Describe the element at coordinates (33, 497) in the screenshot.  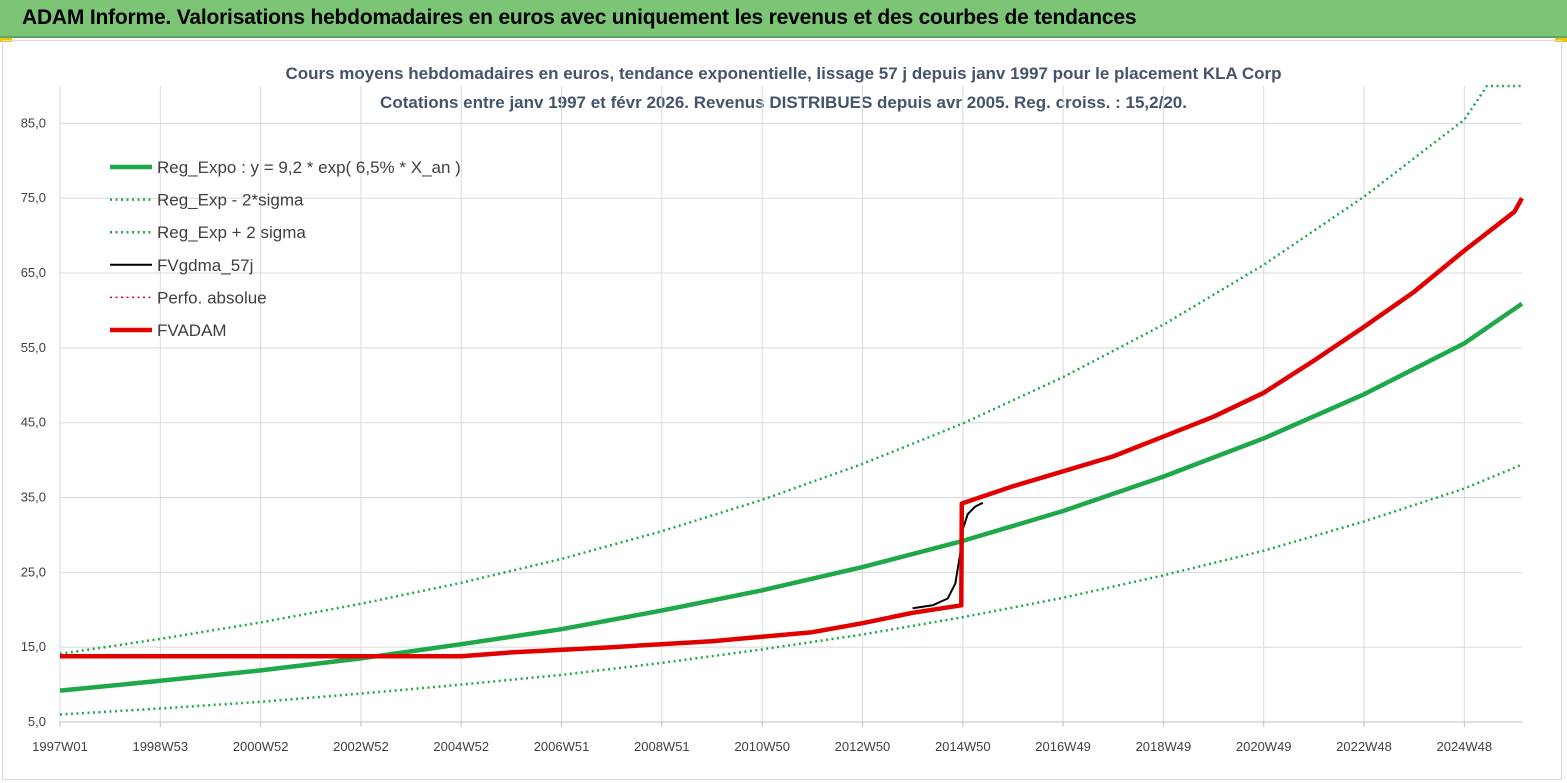
I see `y-tick-label: 35,0` at that location.